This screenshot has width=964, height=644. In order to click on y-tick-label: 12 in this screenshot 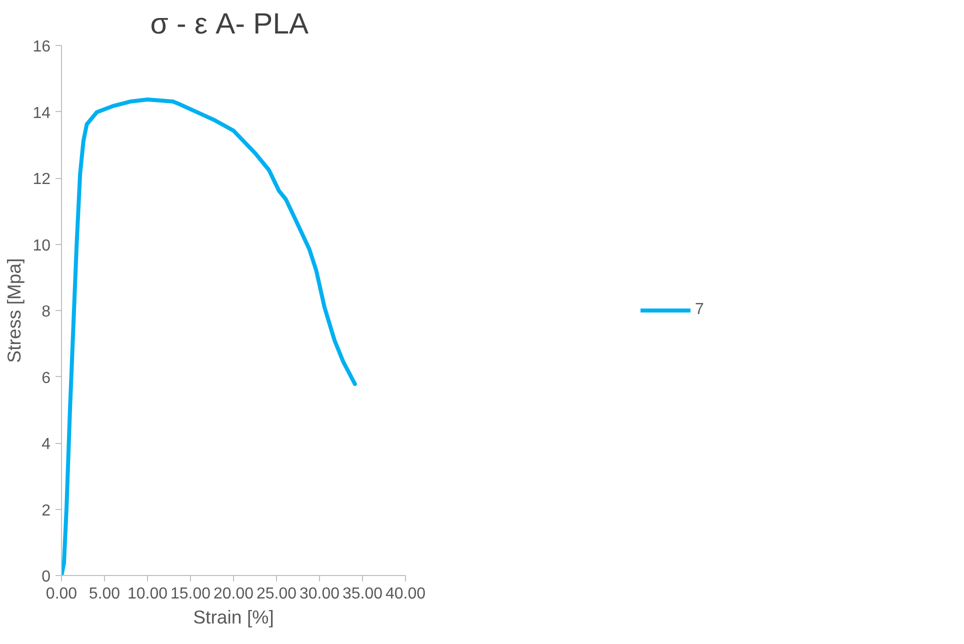, I will do `click(41, 179)`.